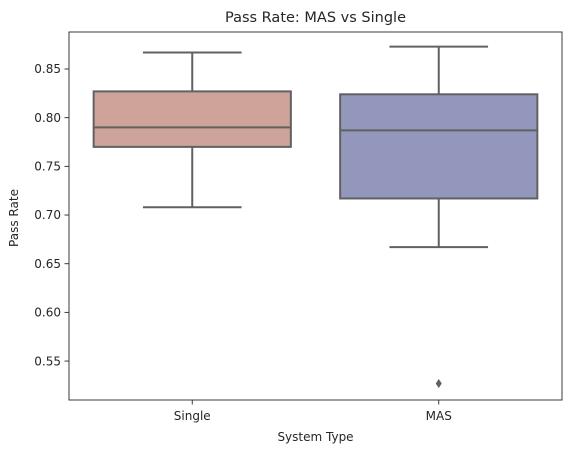 The image size is (572, 451). What do you see at coordinates (438, 383) in the screenshot?
I see `outlier-point` at bounding box center [438, 383].